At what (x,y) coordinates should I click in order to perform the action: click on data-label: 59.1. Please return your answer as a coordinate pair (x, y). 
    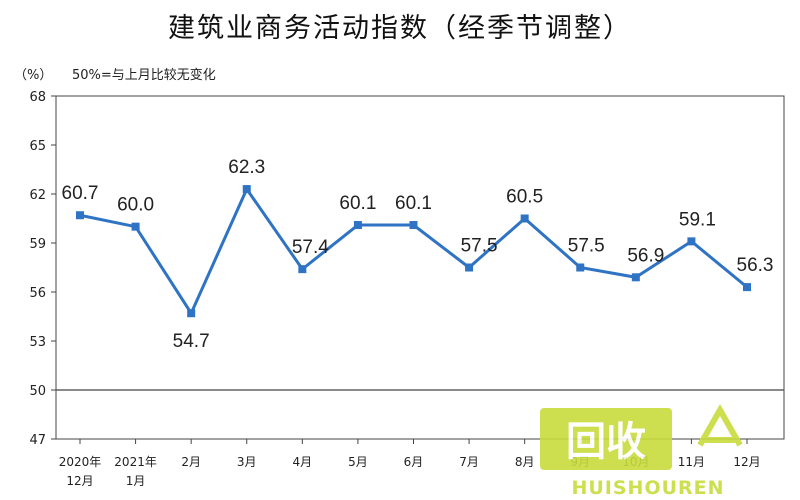
    Looking at the image, I should click on (697, 219).